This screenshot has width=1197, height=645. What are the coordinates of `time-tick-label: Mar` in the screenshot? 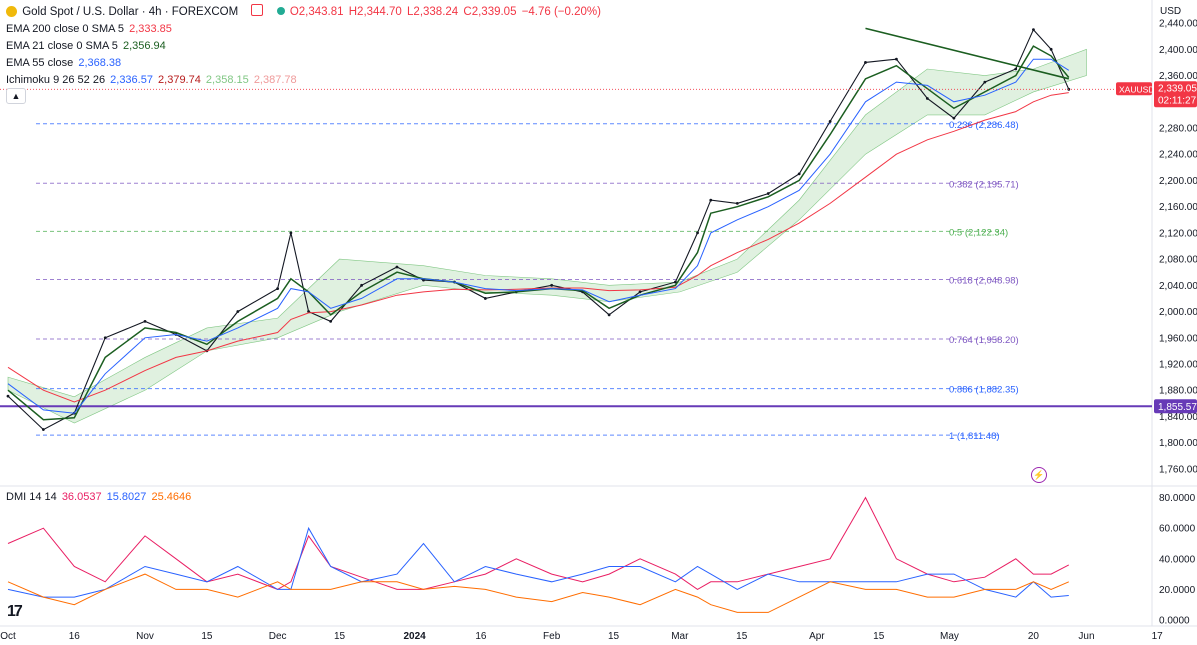 It's located at (680, 636).